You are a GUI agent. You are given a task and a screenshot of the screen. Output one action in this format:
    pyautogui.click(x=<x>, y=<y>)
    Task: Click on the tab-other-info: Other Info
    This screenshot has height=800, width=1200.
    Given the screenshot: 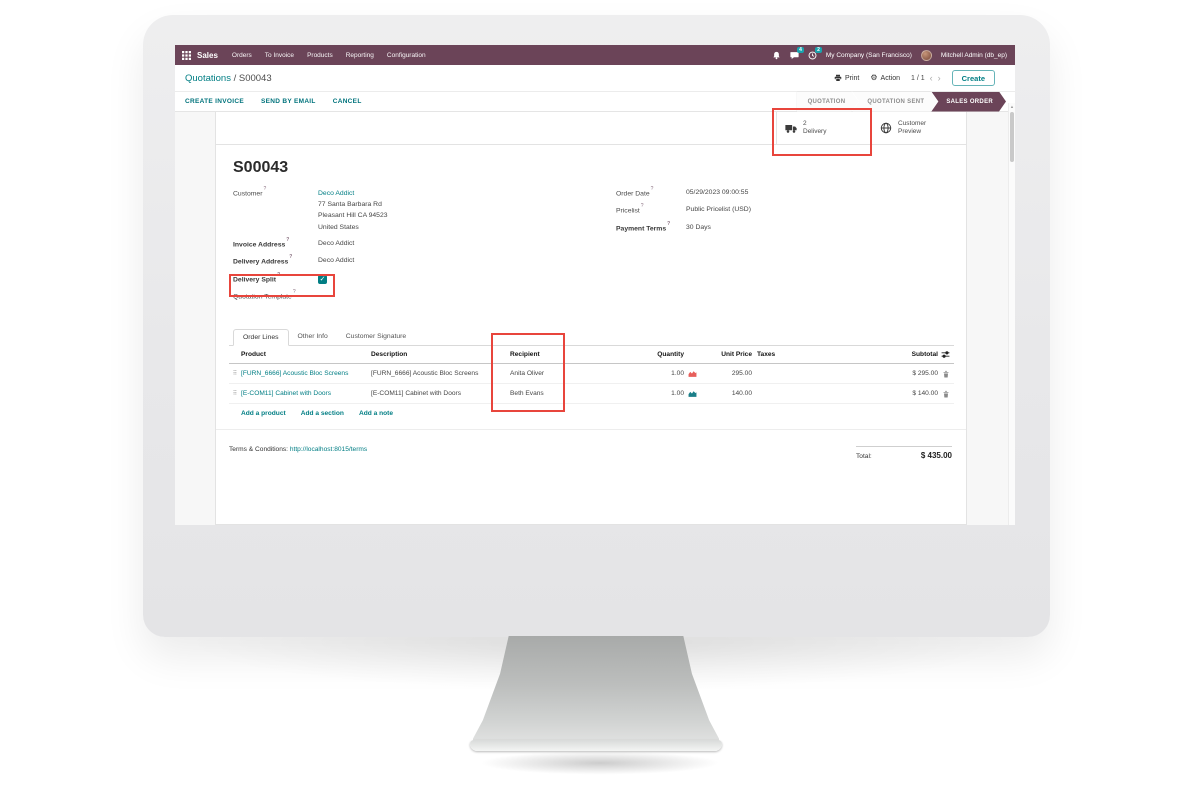 What is the action you would take?
    pyautogui.click(x=312, y=336)
    